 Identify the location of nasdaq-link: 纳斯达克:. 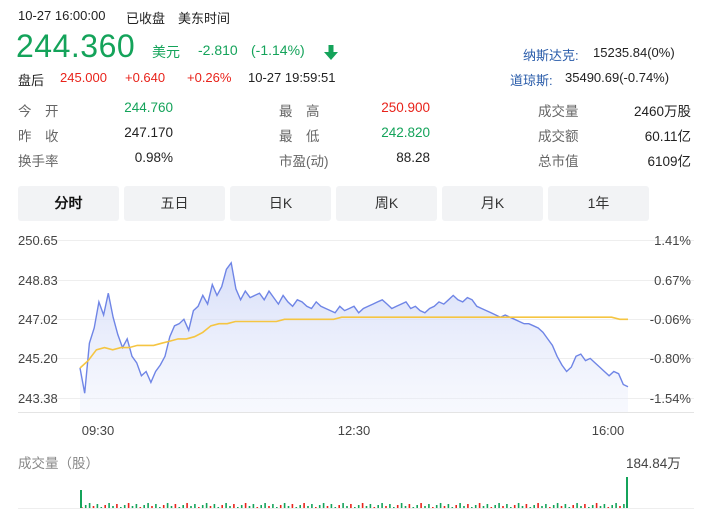
(551, 55).